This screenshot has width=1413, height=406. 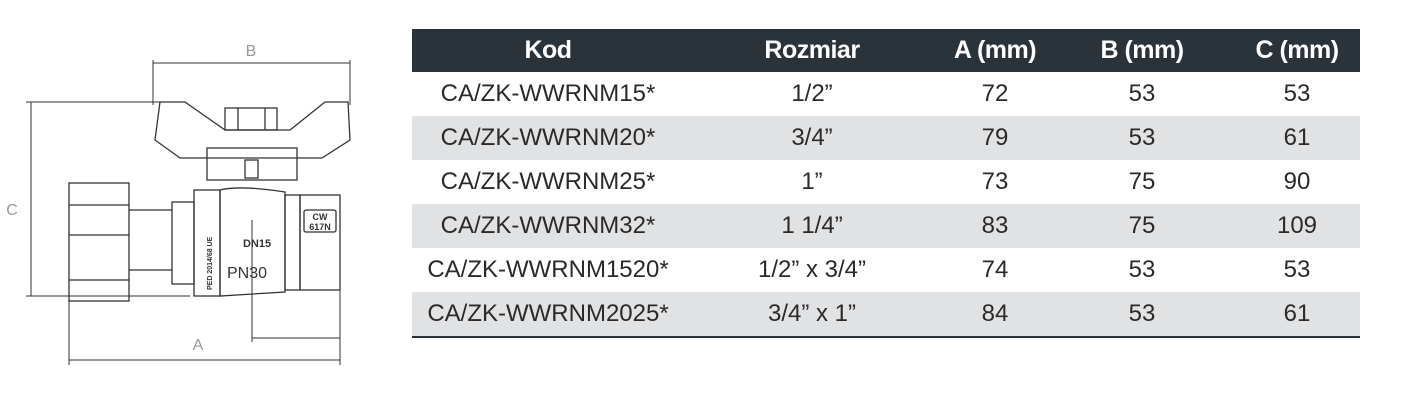 What do you see at coordinates (812, 269) in the screenshot?
I see `table-cell: 1/2” x 3/4”` at bounding box center [812, 269].